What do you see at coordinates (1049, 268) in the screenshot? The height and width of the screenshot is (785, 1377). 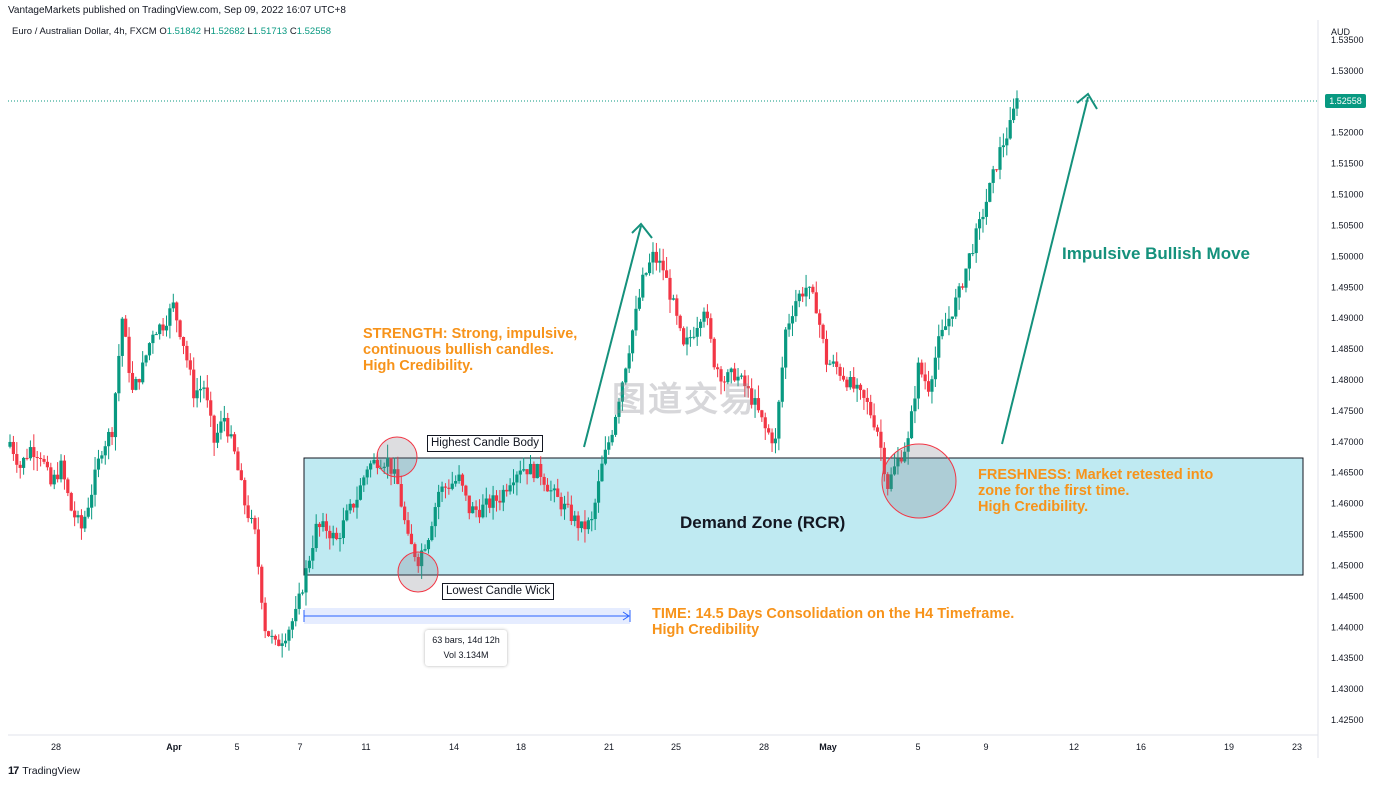 I see `arrow-impulsive-move` at bounding box center [1049, 268].